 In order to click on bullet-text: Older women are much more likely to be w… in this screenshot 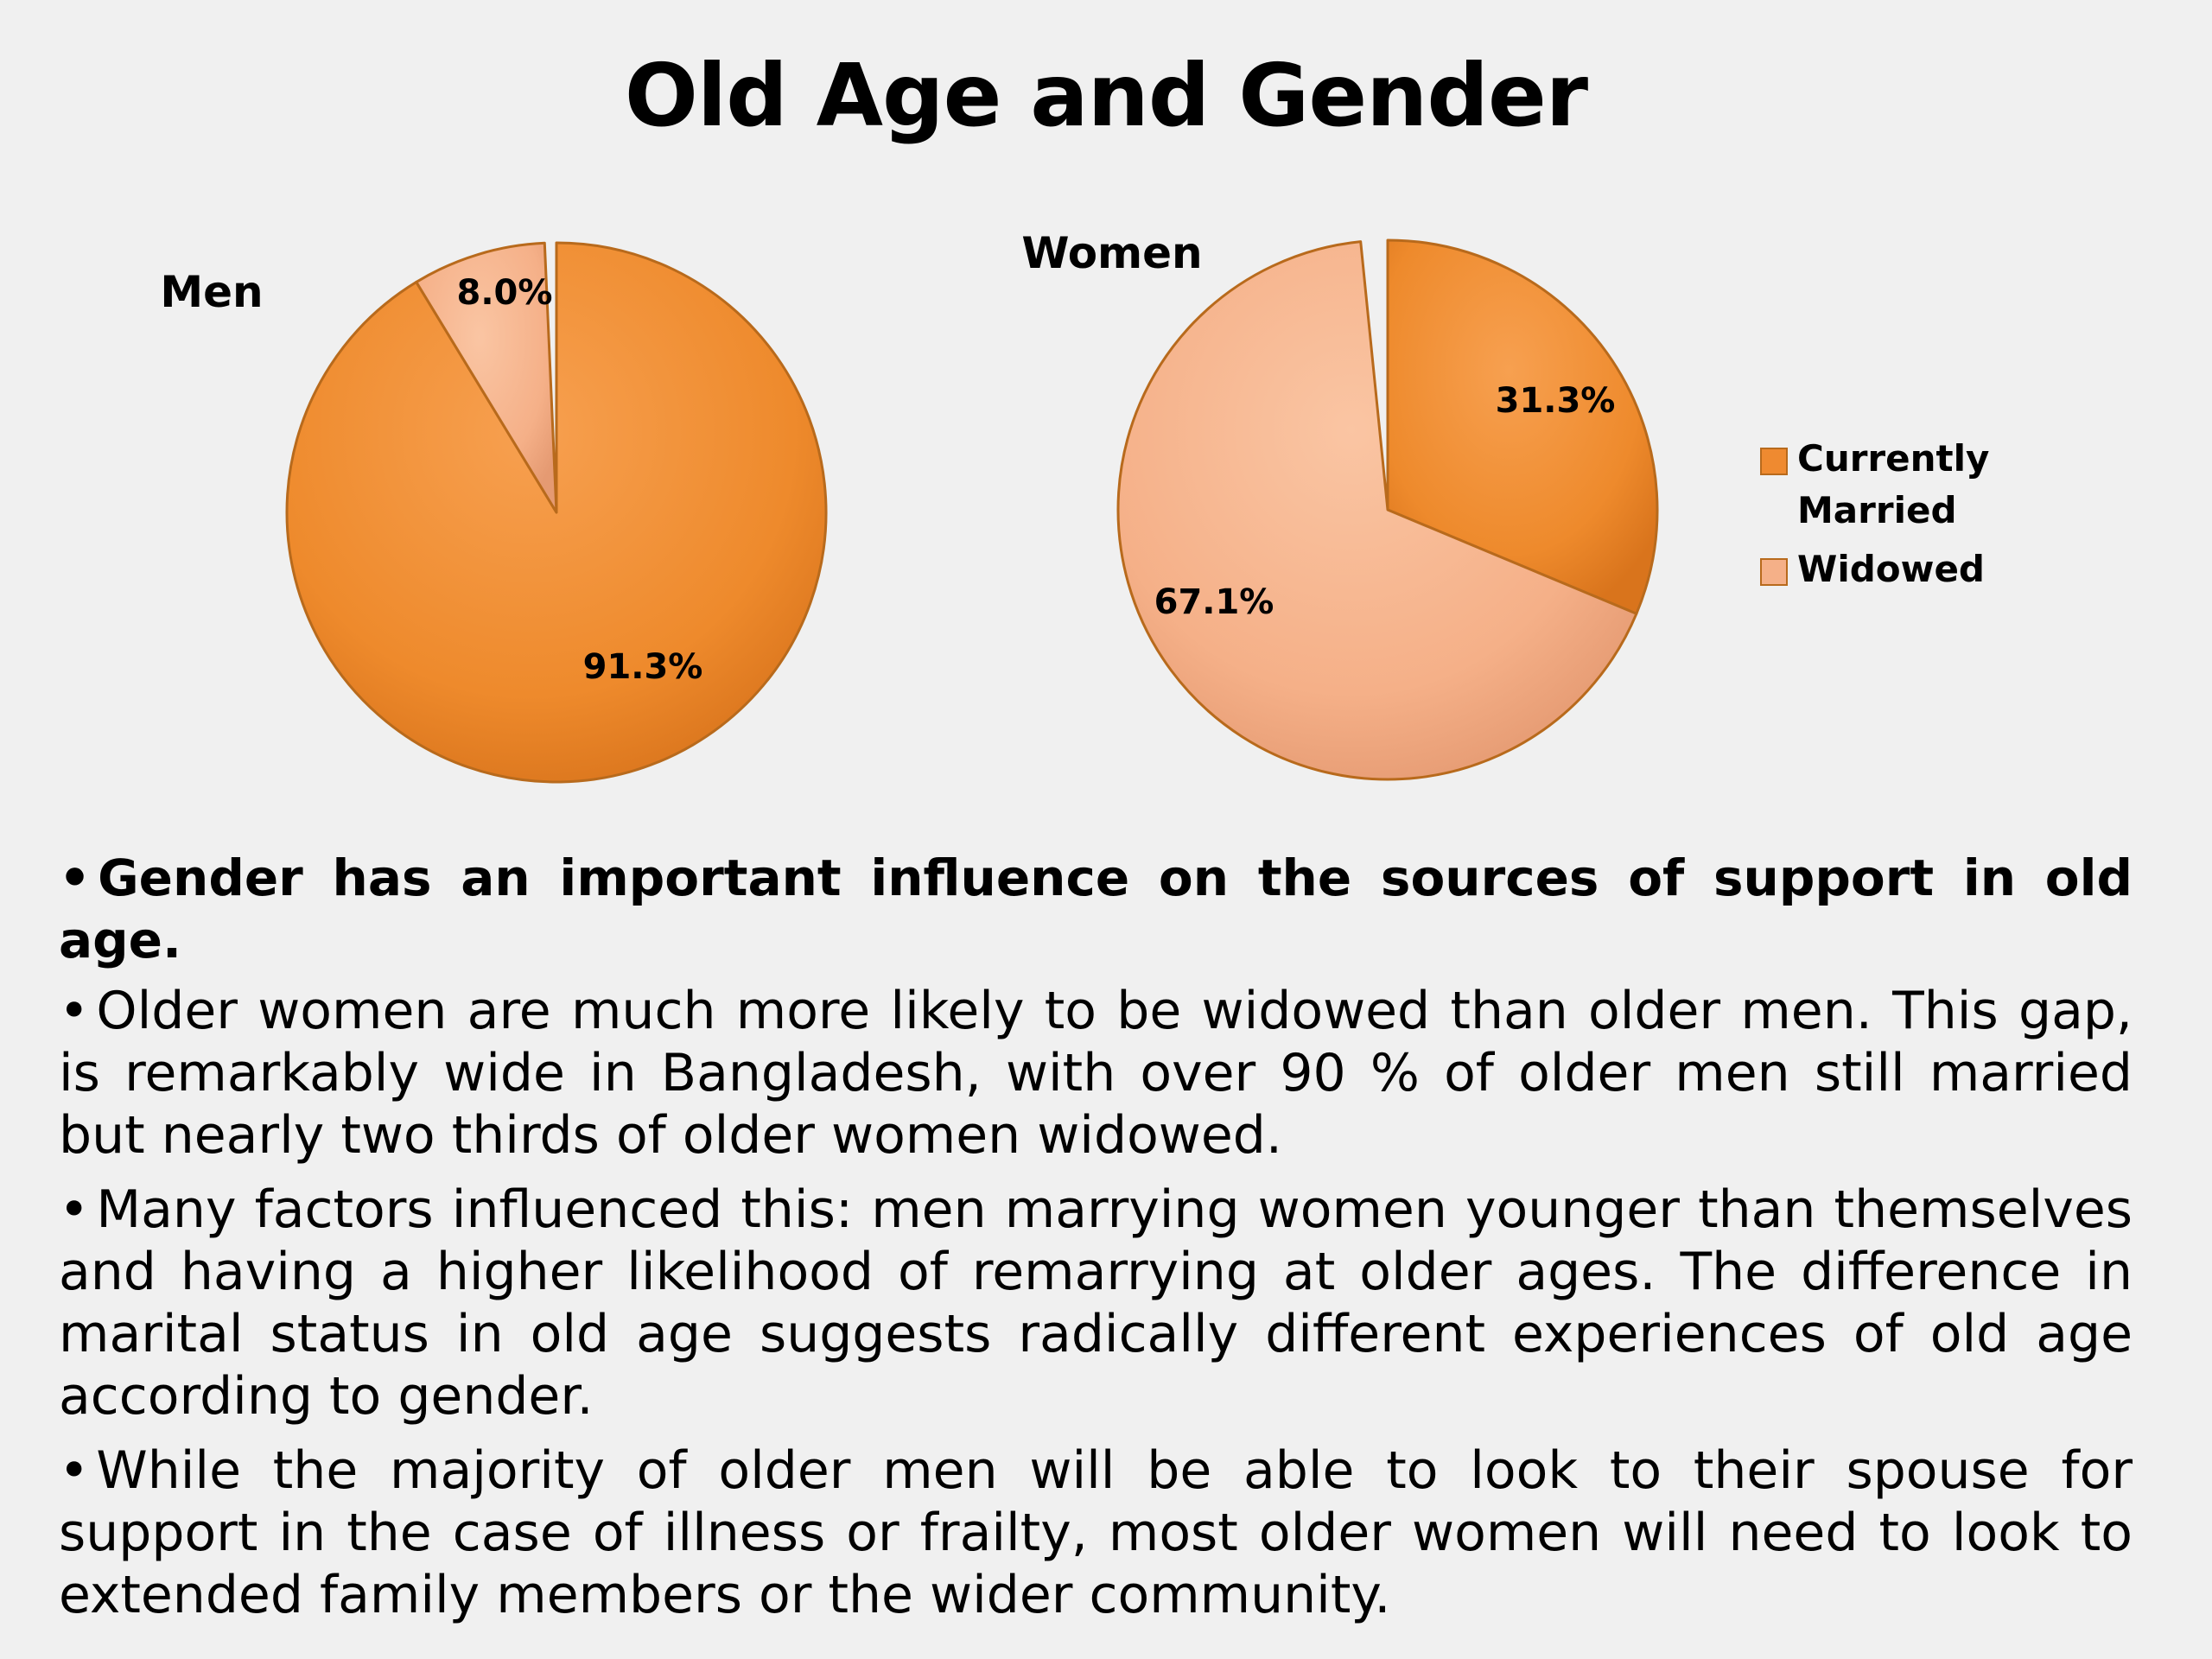, I will do `click(1096, 1073)`.